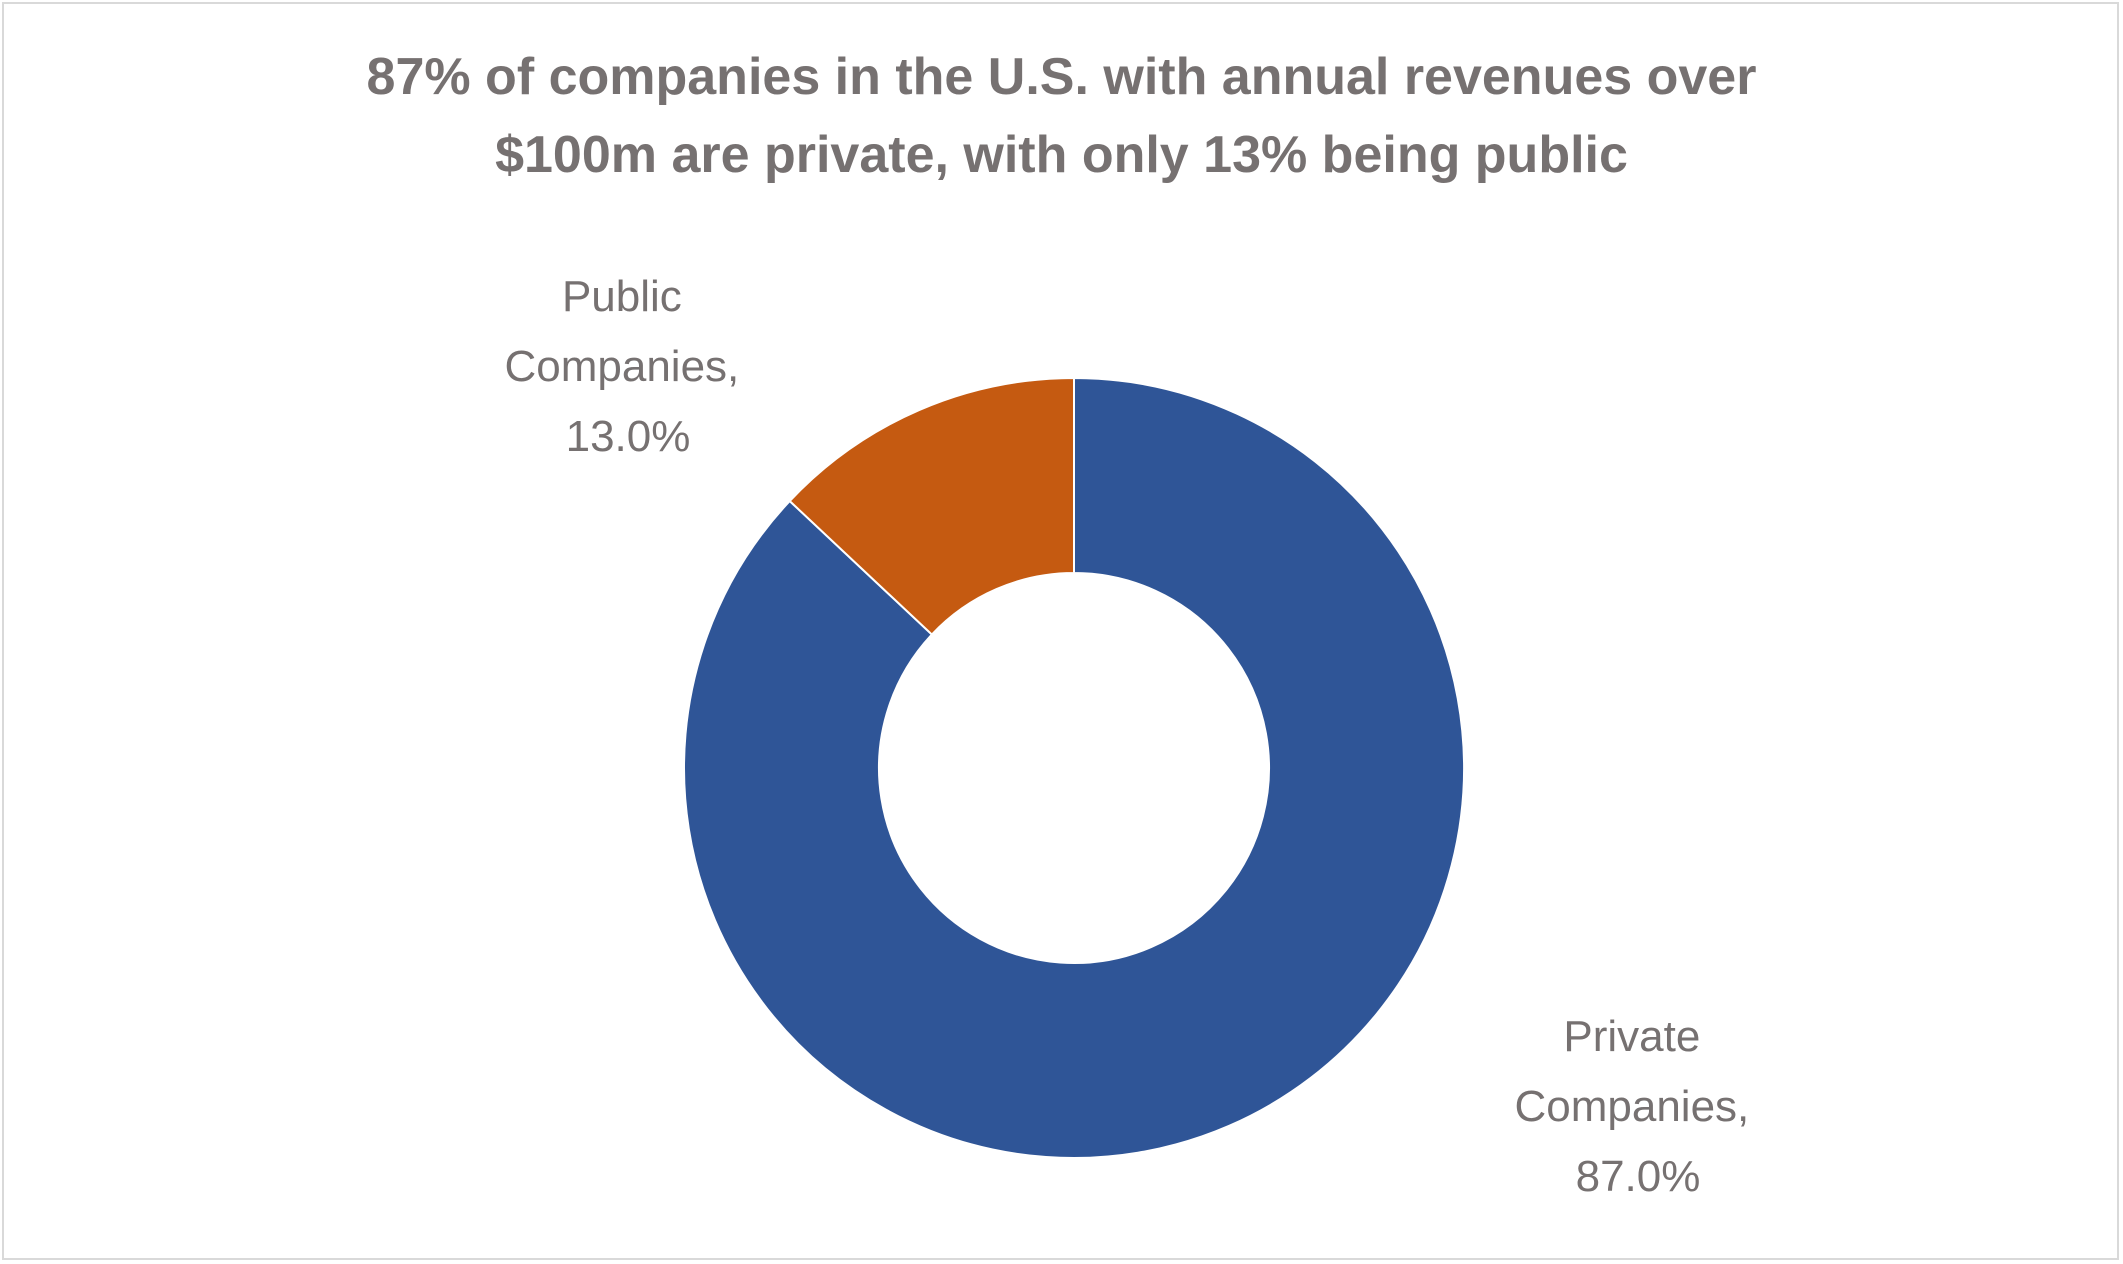 The image size is (2123, 1264). Describe the element at coordinates (621, 366) in the screenshot. I see `data-label-public-line-2: Companies,` at that location.